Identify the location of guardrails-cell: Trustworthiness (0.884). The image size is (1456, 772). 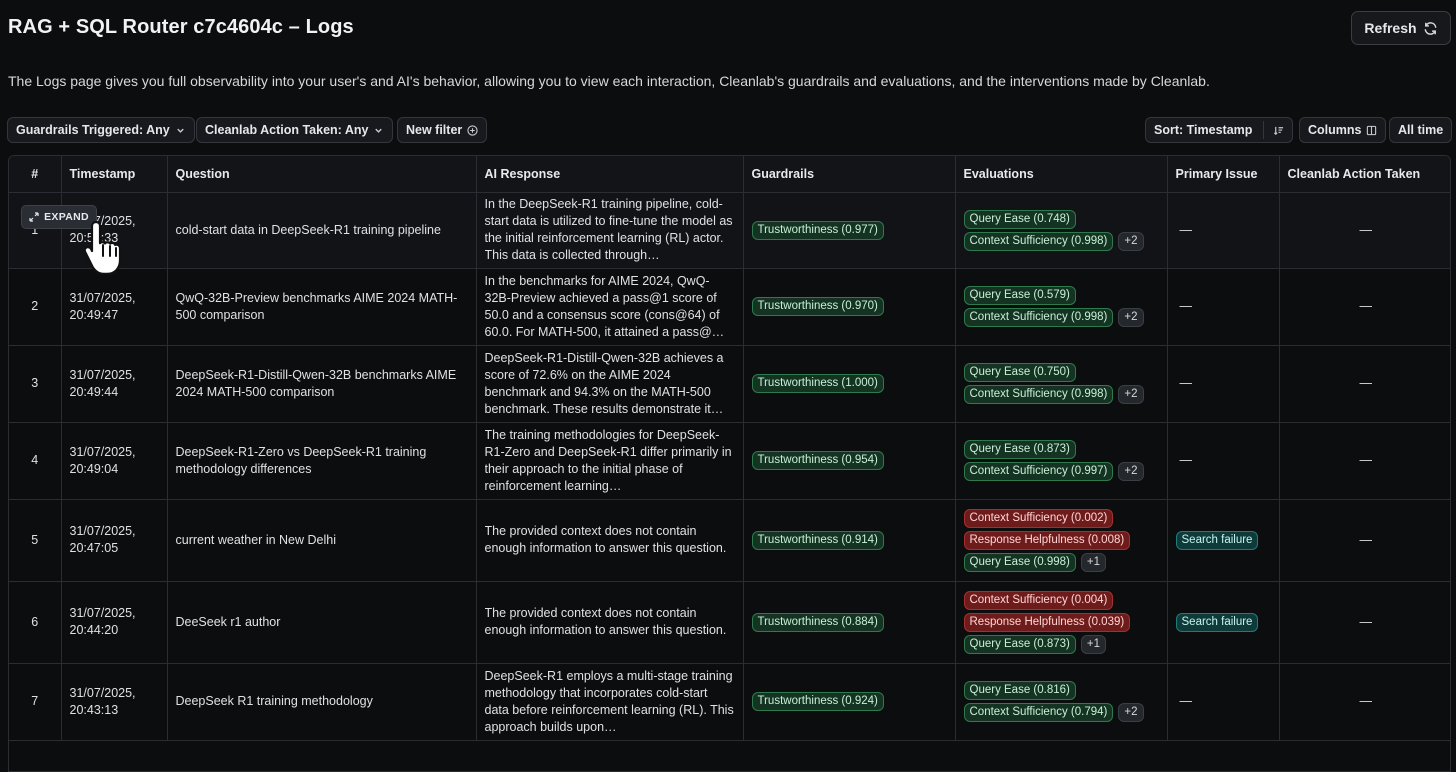
(849, 622).